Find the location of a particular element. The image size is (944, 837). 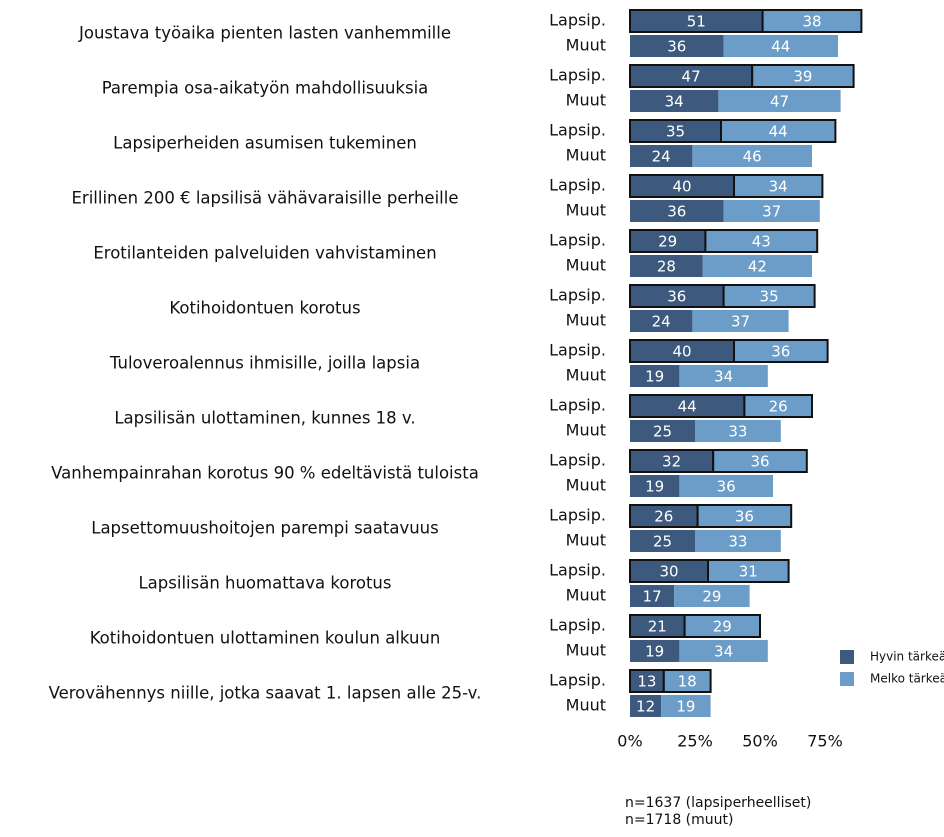

value-label: 31 is located at coordinates (748, 572).